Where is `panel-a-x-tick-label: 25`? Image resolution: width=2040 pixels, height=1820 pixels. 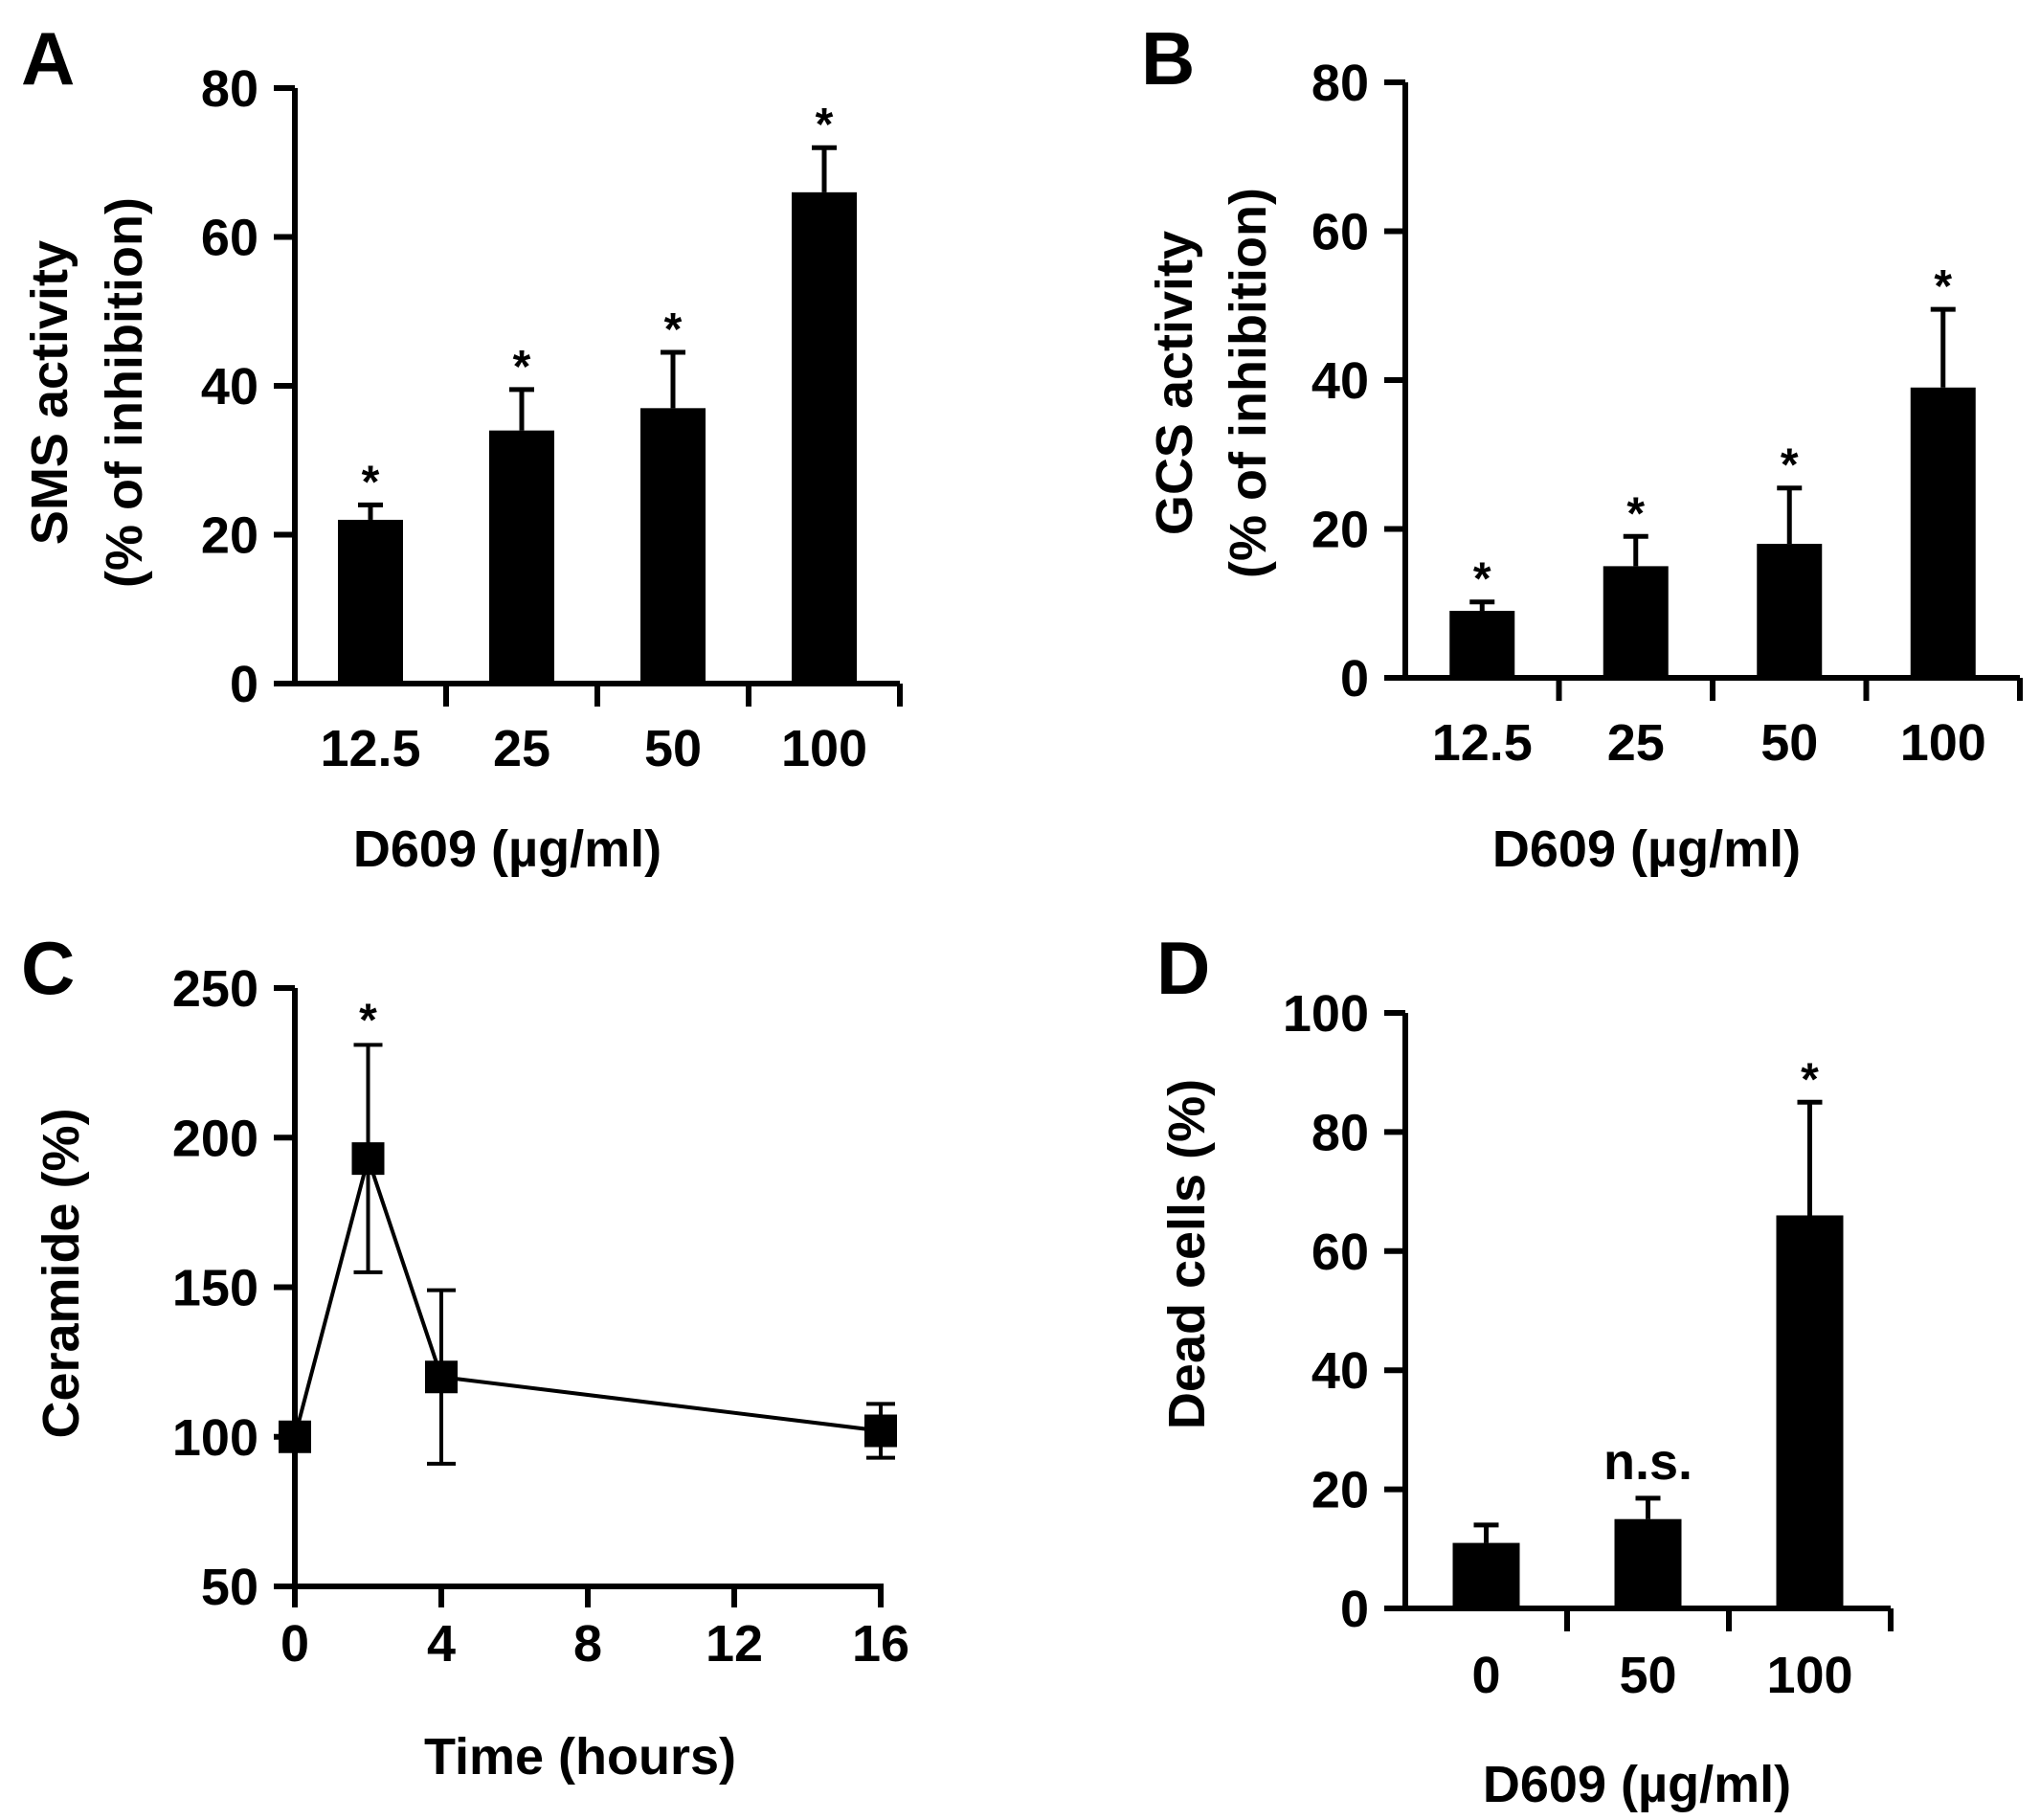 panel-a-x-tick-label: 25 is located at coordinates (521, 748).